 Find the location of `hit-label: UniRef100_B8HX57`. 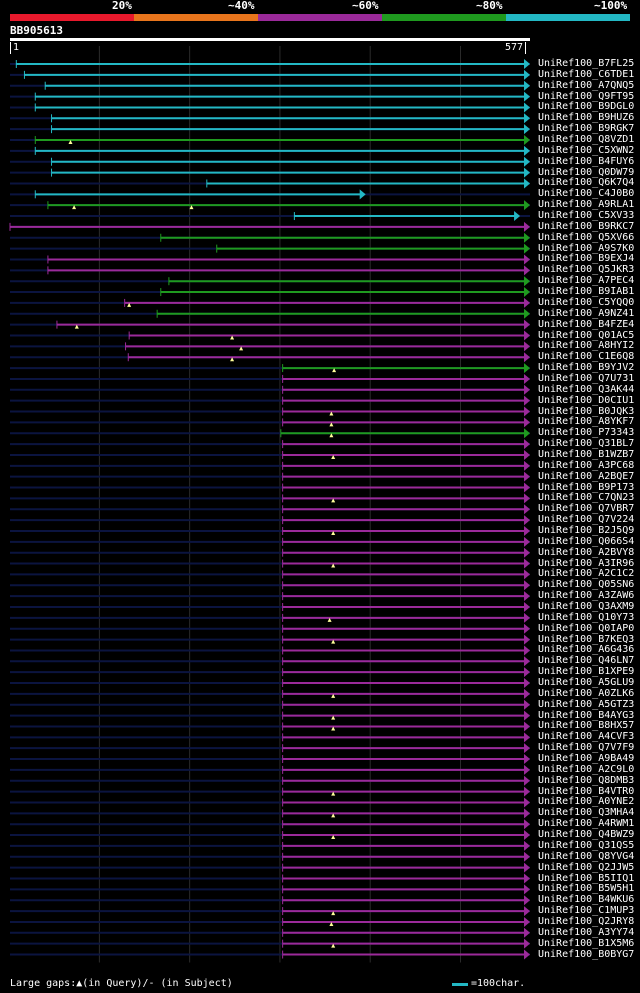

hit-label: UniRef100_B8HX57 is located at coordinates (586, 726).